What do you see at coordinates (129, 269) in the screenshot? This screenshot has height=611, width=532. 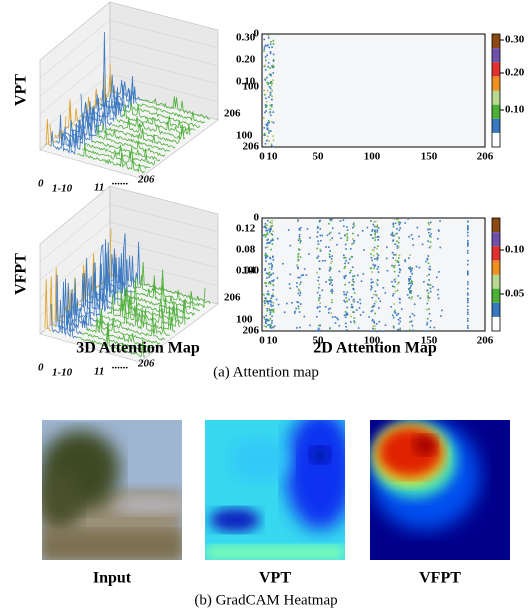 I see `grid-line` at bounding box center [129, 269].